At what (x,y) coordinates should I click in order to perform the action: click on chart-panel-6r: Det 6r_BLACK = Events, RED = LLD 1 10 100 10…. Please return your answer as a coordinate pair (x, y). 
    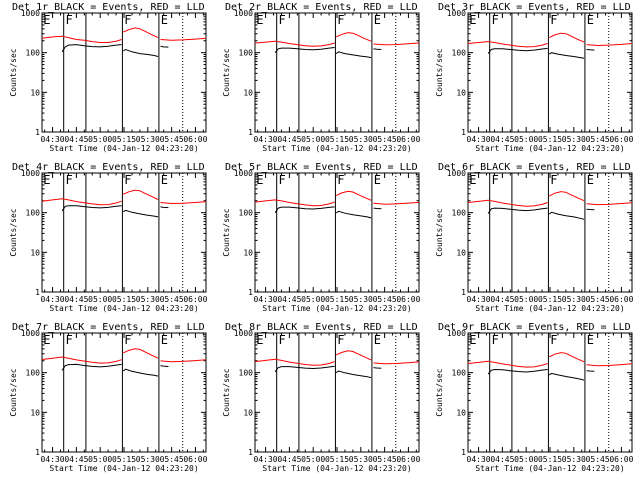
    Looking at the image, I should click on (534, 237).